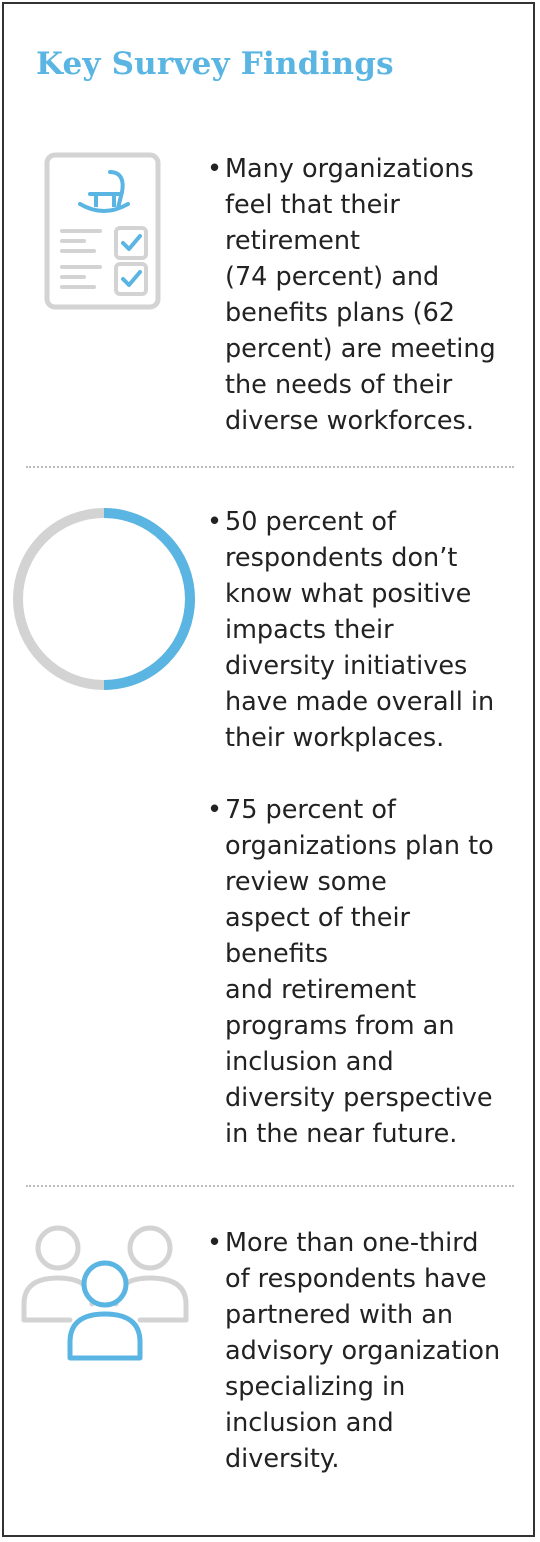 Image resolution: width=540 pixels, height=1542 pixels. What do you see at coordinates (318, 918) in the screenshot?
I see `finding-text-line: aspect of their` at bounding box center [318, 918].